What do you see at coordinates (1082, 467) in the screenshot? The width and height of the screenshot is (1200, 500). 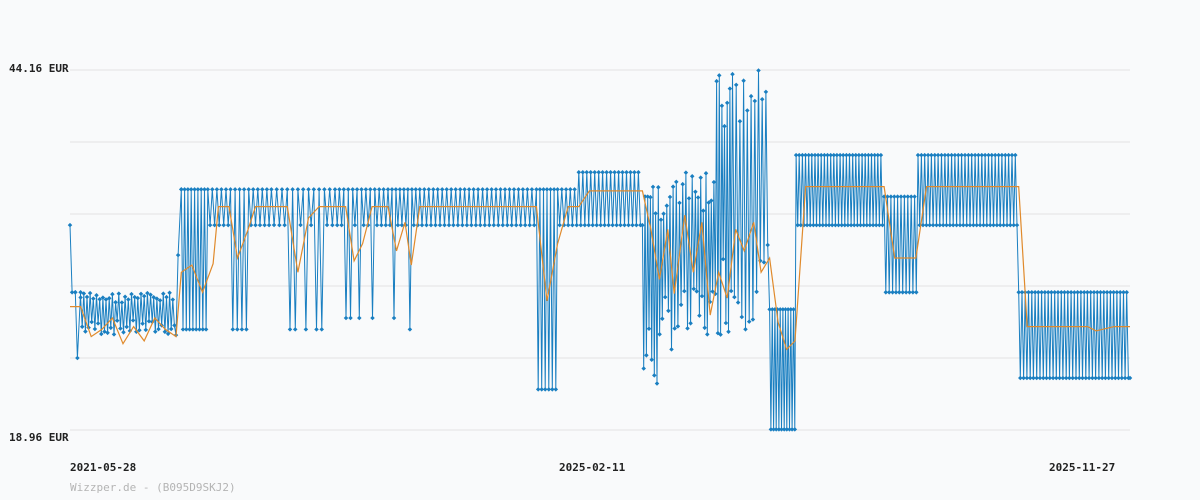 I see `x-tick-label-end: 2025-11-27` at bounding box center [1082, 467].